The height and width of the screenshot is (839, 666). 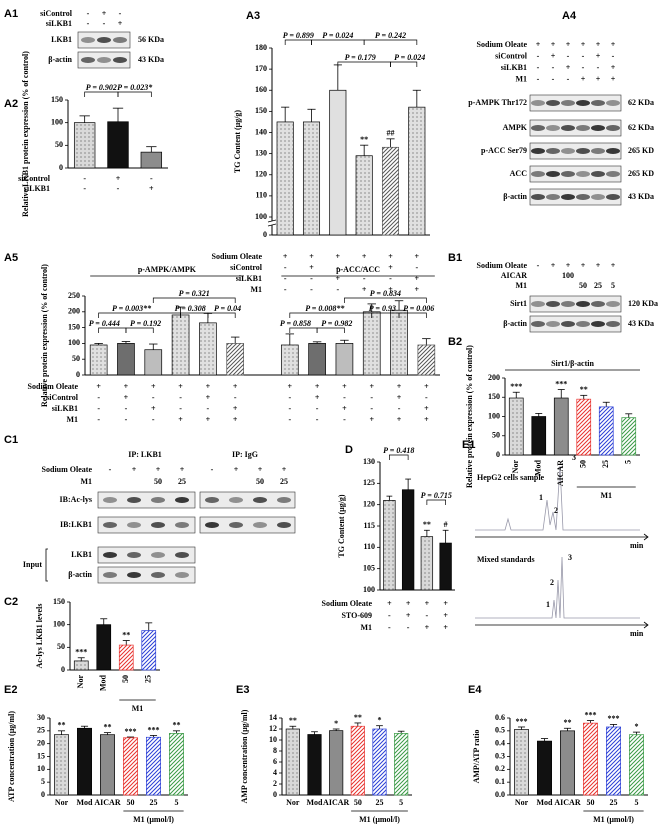 I want to click on y-tick-label: 20, so click(x=41, y=742).